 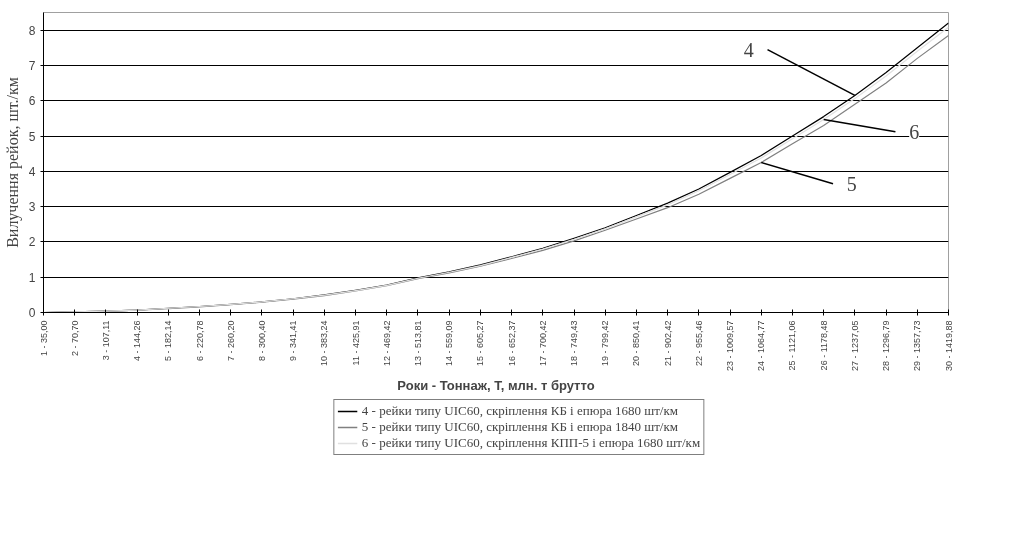 I want to click on x-tick-label: 13 - 513,81, so click(x=417, y=343).